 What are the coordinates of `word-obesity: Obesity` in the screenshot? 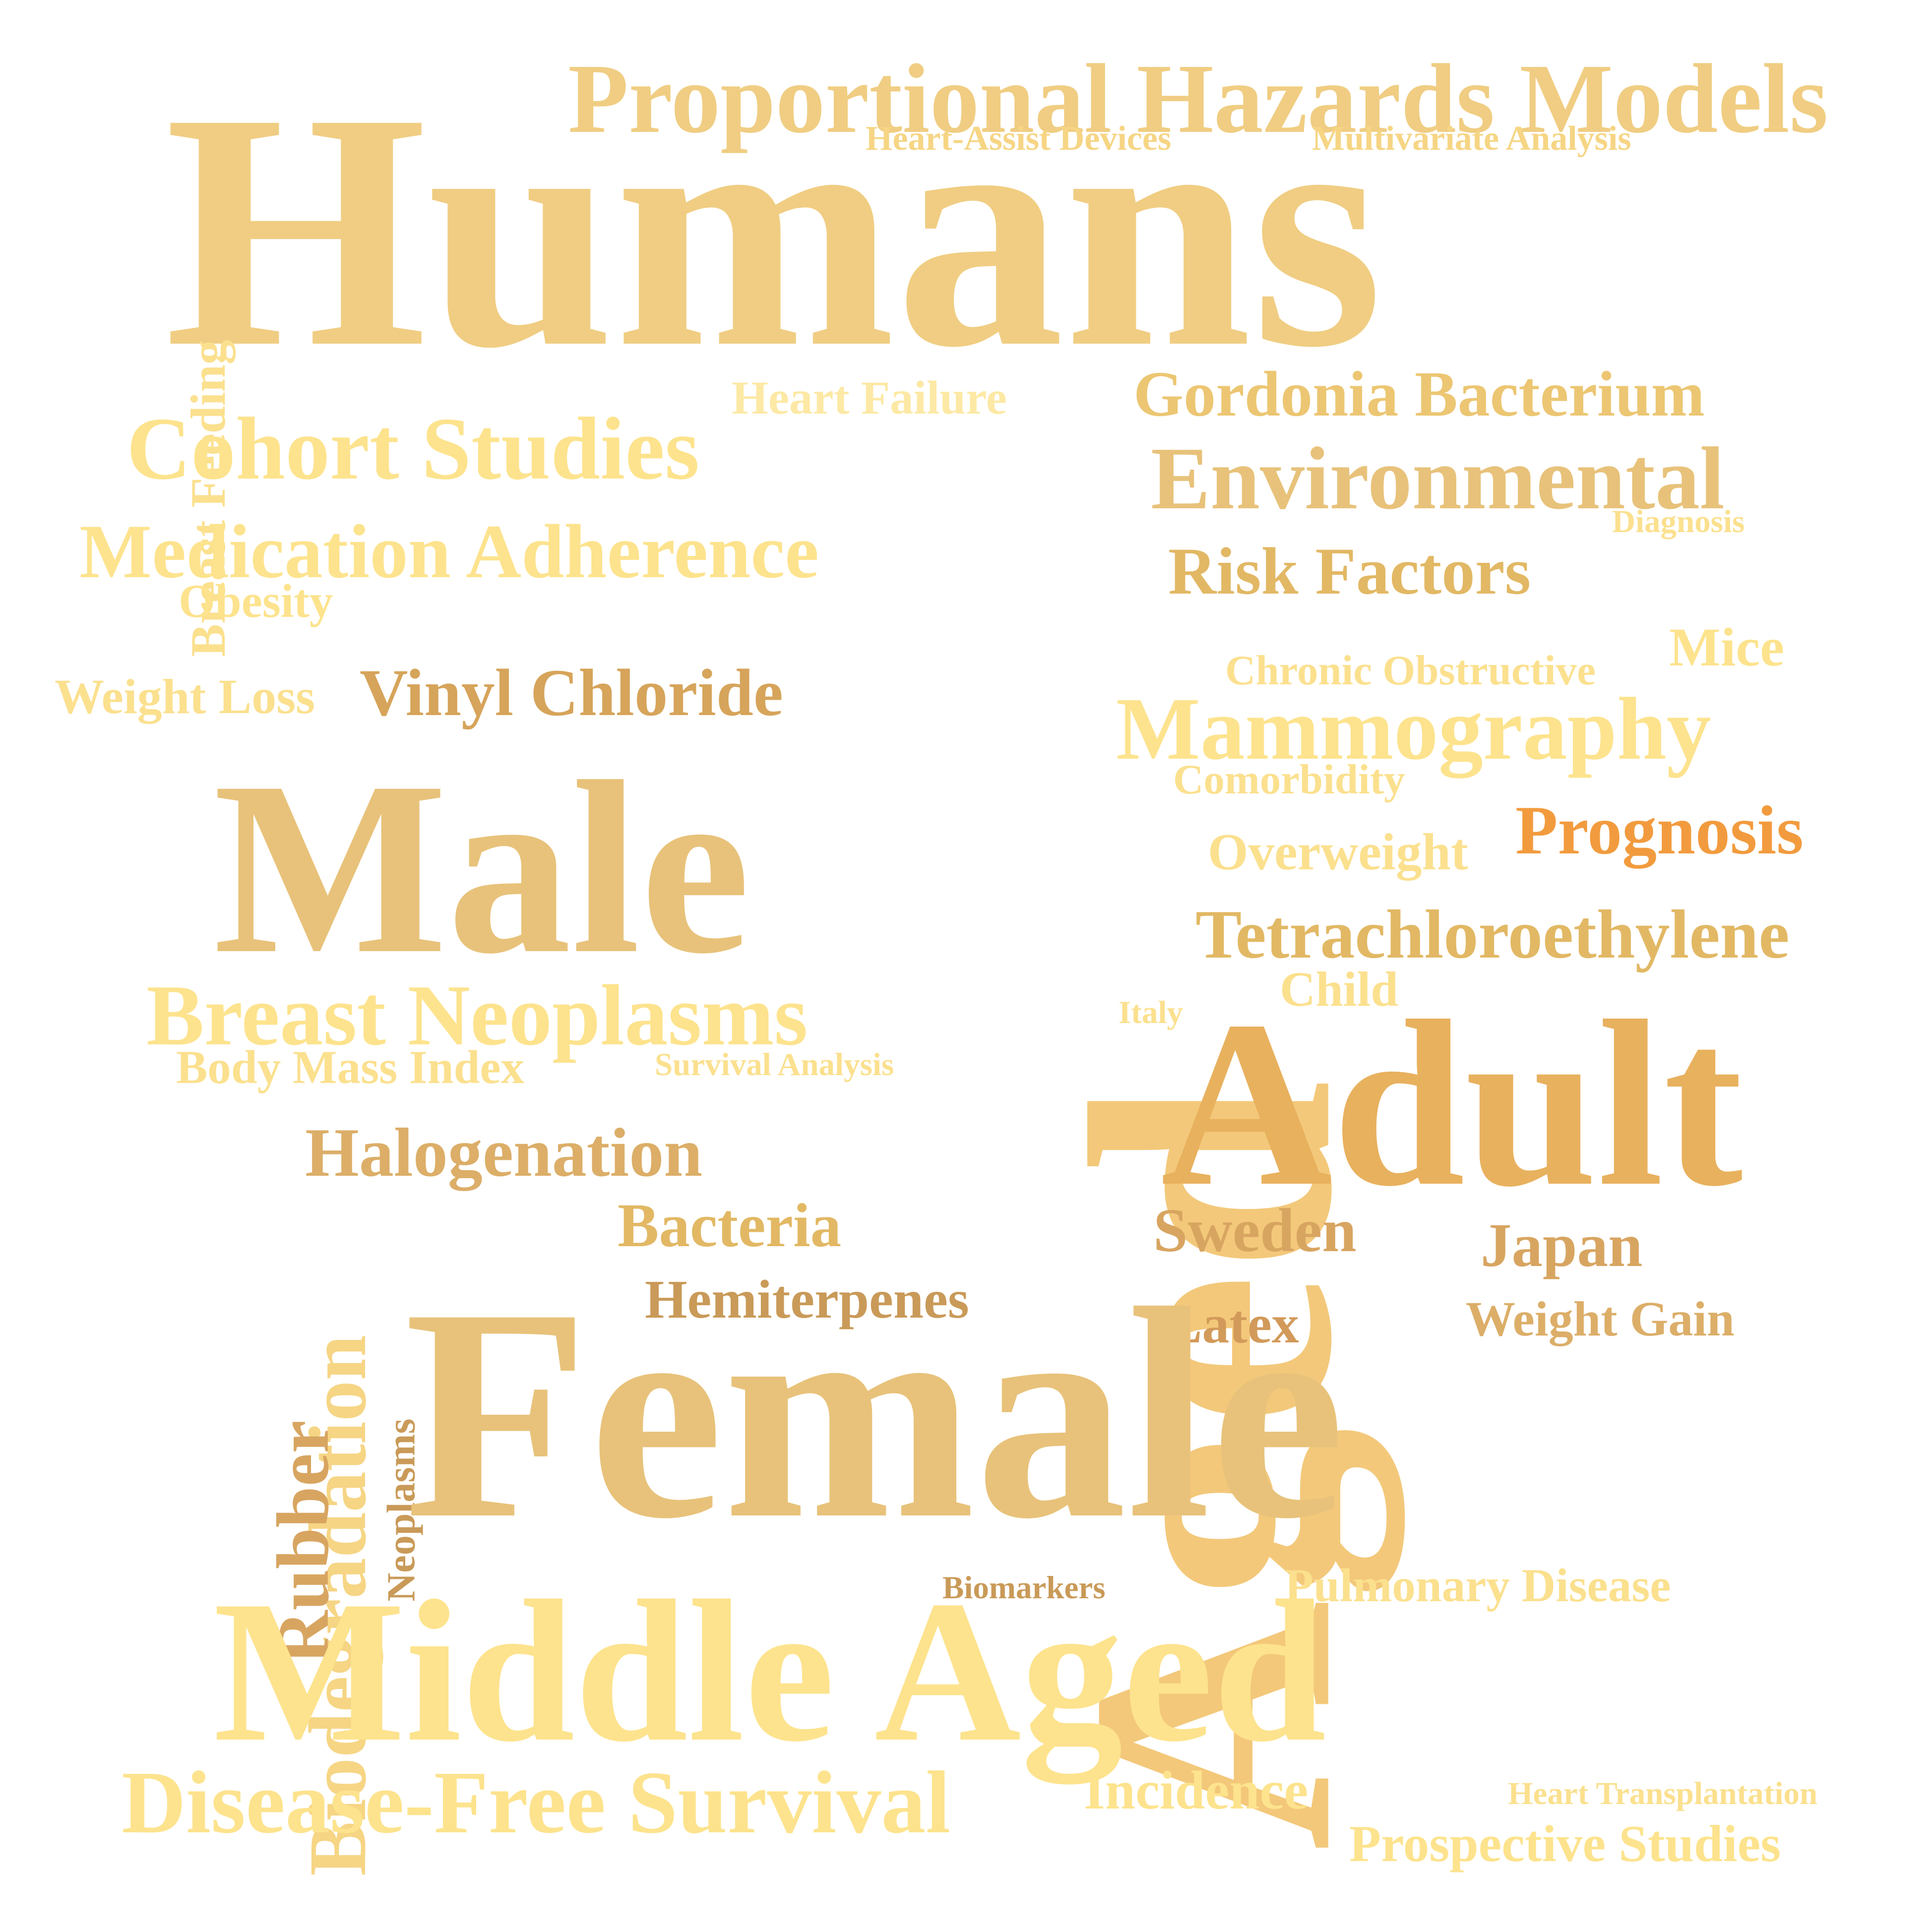 It's located at (256, 601).